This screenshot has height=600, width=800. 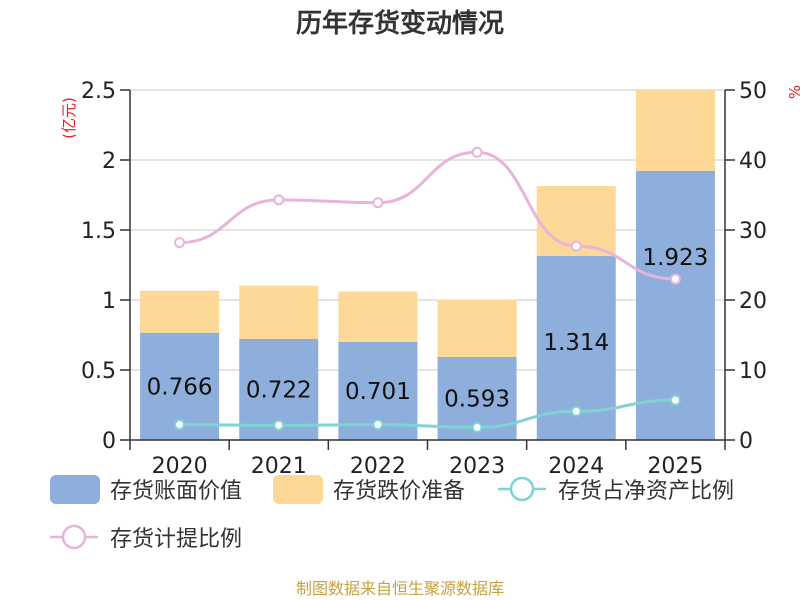 What do you see at coordinates (400, 588) in the screenshot?
I see `source-note: 制图数据来自恒生聚源数据库` at bounding box center [400, 588].